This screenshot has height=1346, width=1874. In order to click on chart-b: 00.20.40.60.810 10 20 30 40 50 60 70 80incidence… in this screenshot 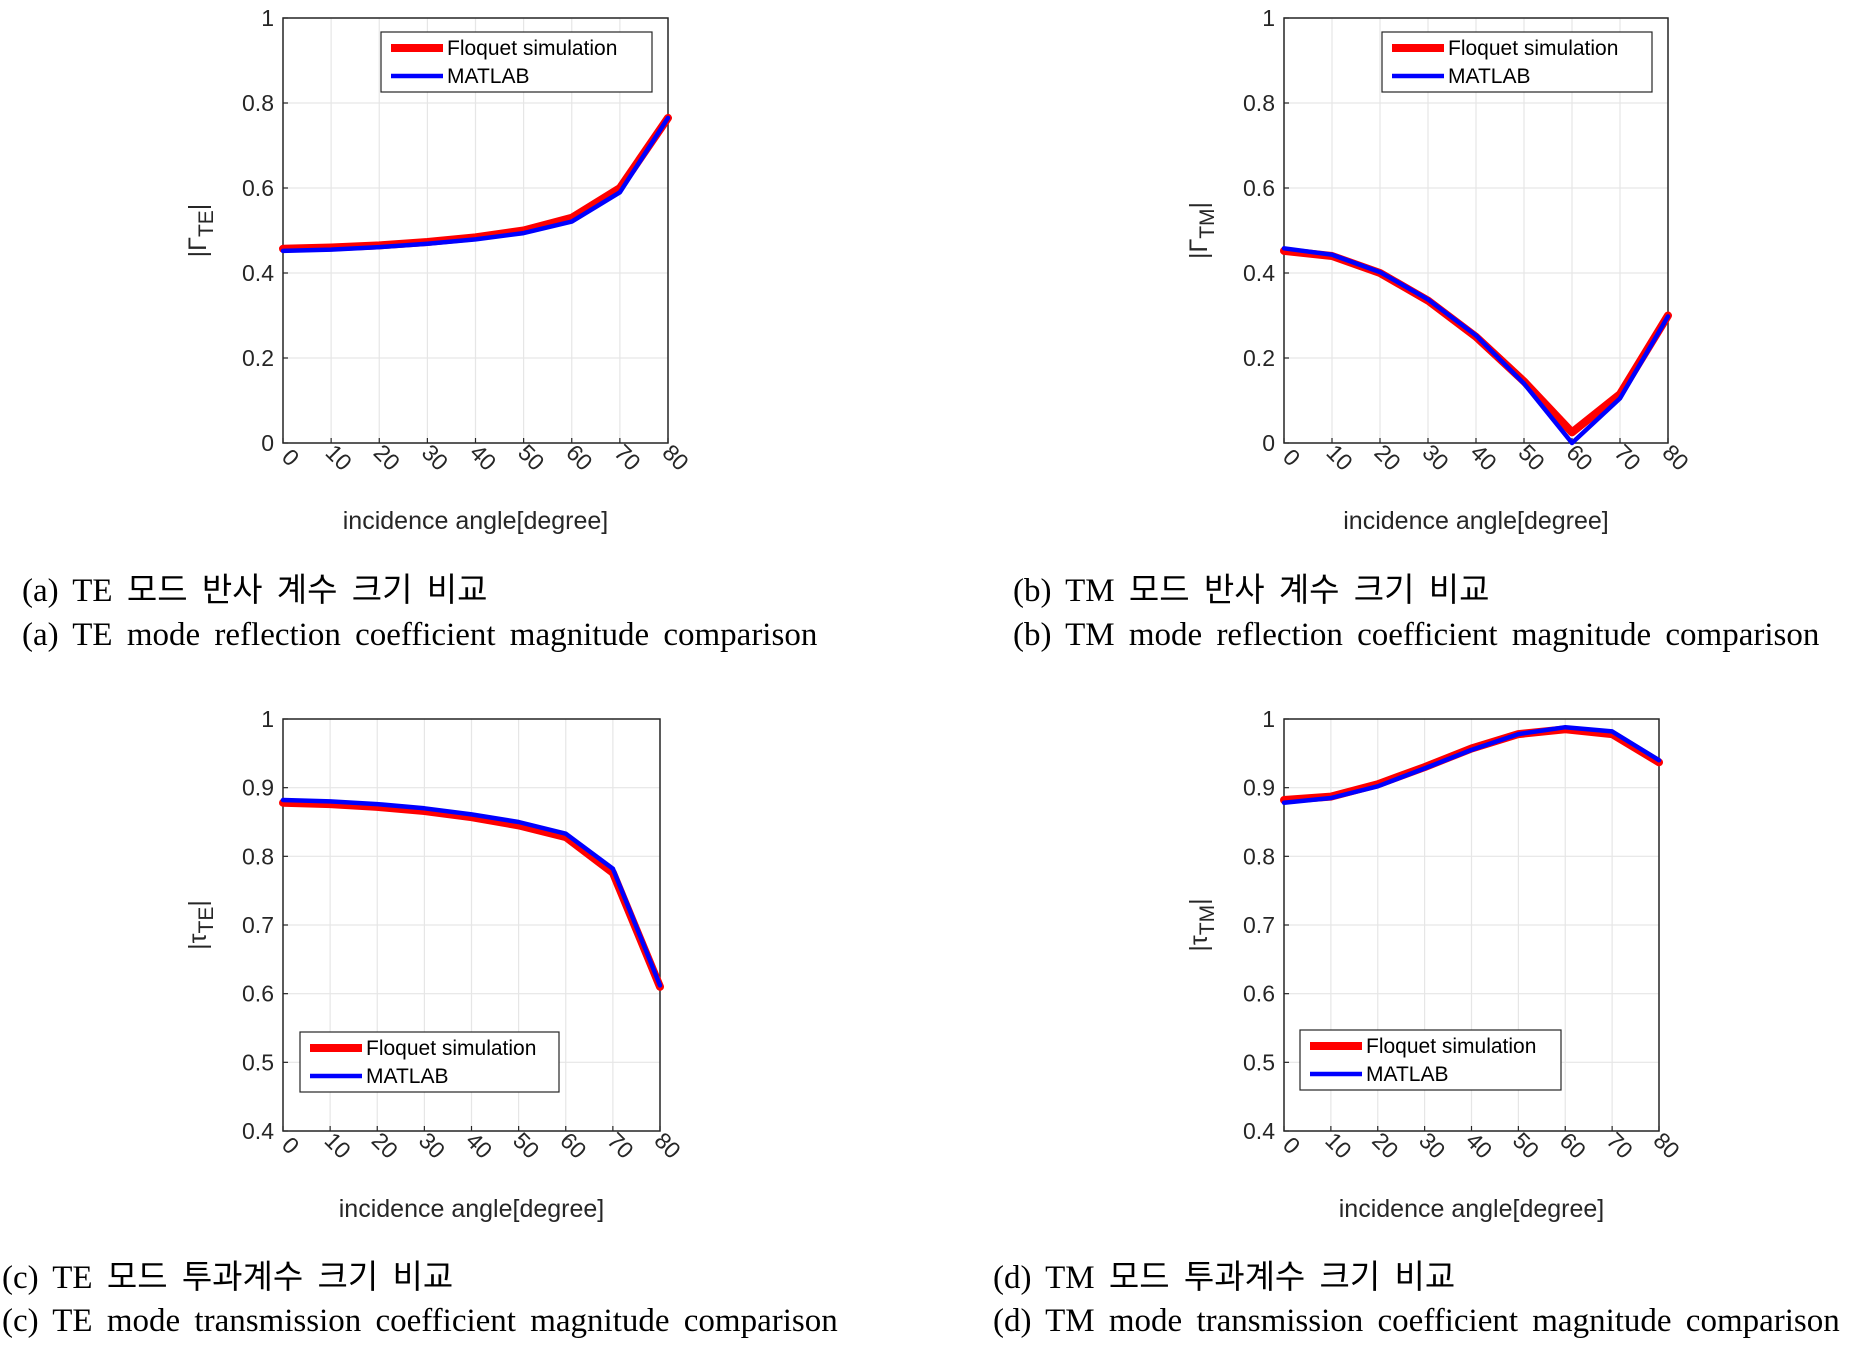, I will do `click(1439, 270)`.